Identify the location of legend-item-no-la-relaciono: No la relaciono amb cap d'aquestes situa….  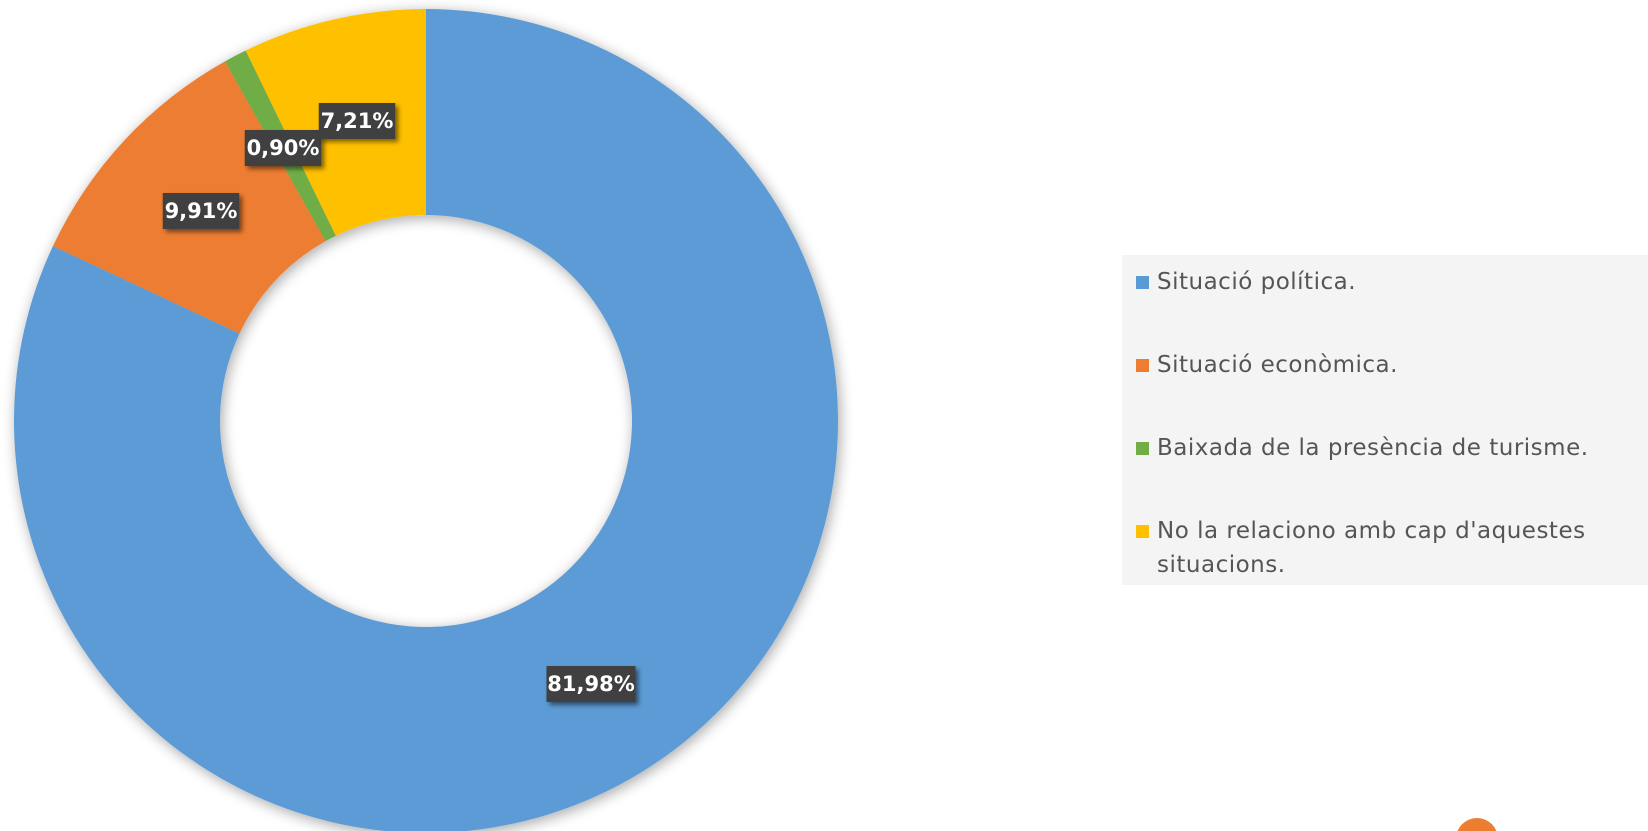
(1386, 548).